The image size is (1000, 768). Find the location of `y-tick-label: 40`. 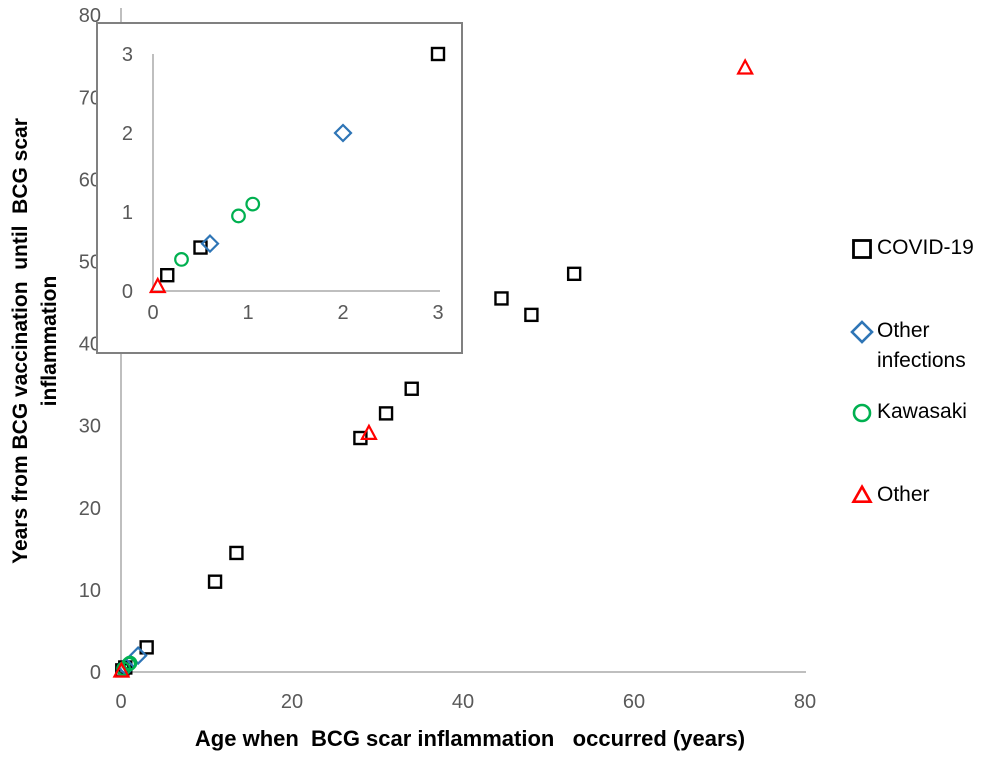

y-tick-label: 40 is located at coordinates (90, 345).